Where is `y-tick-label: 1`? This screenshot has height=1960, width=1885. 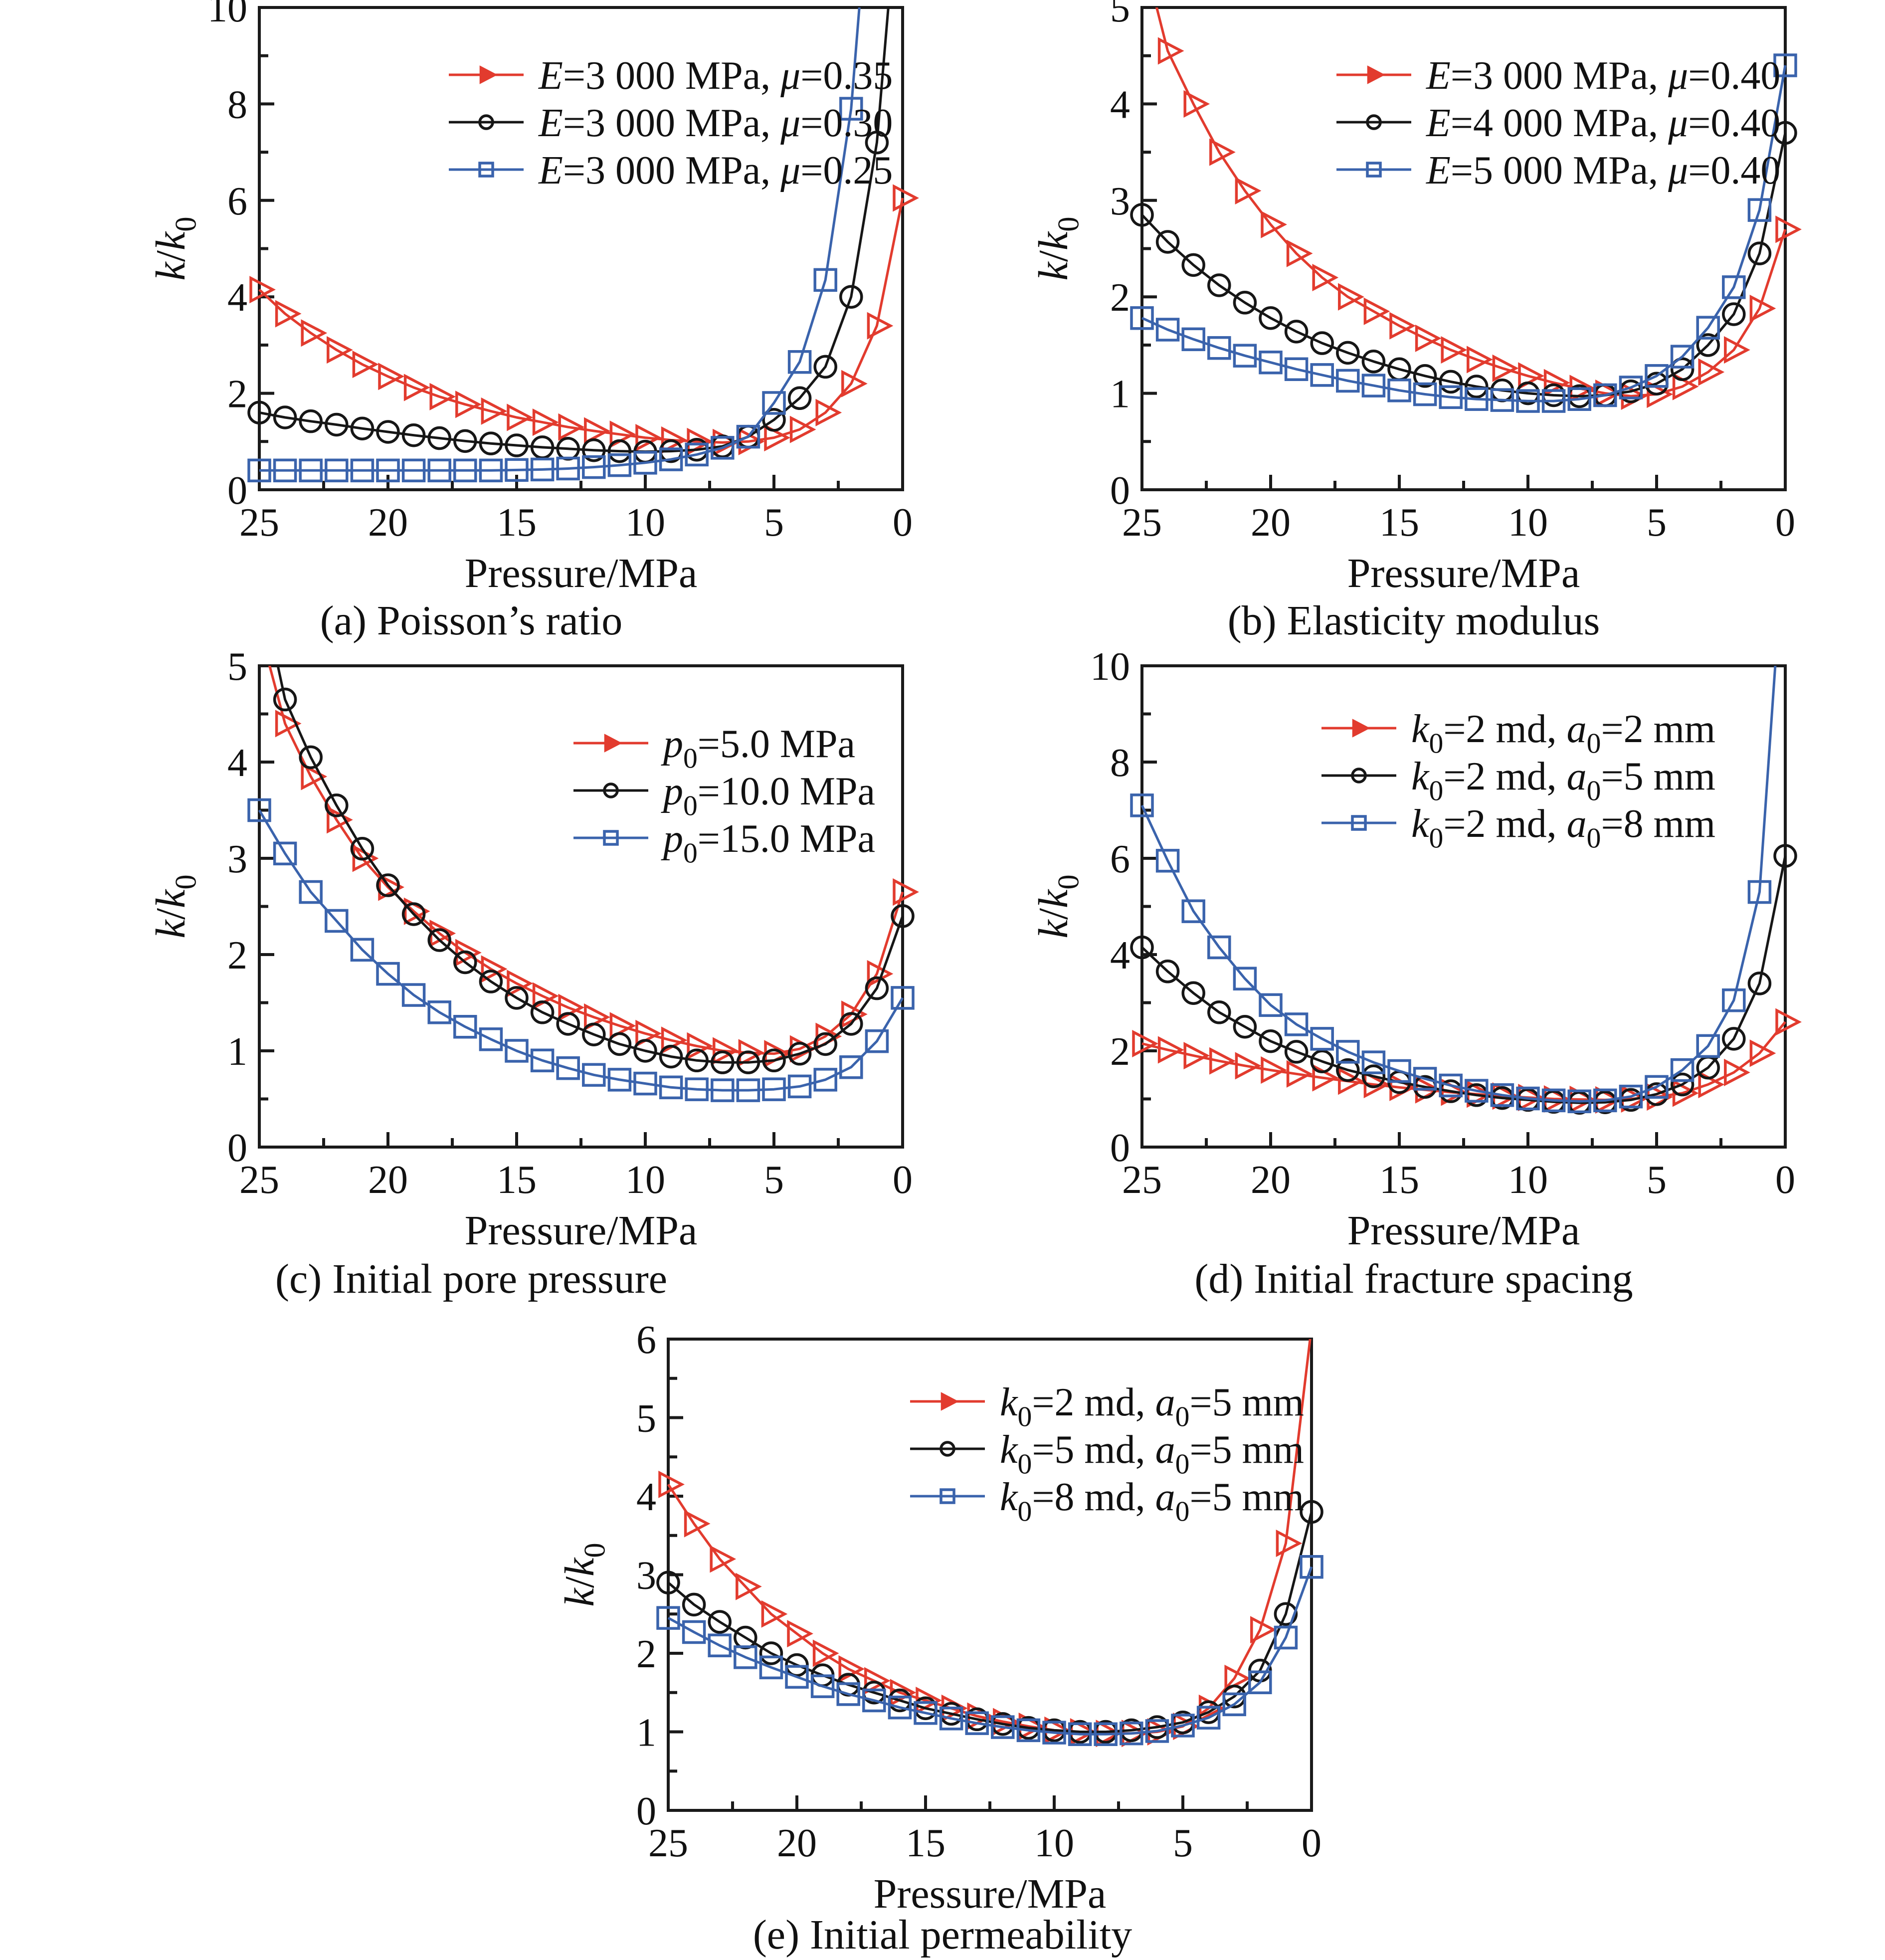 y-tick-label: 1 is located at coordinates (646, 1733).